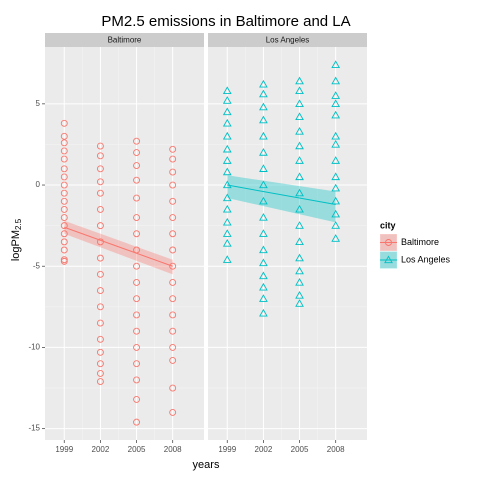  Describe the element at coordinates (38, 184) in the screenshot. I see `y-tick-label: 0` at that location.